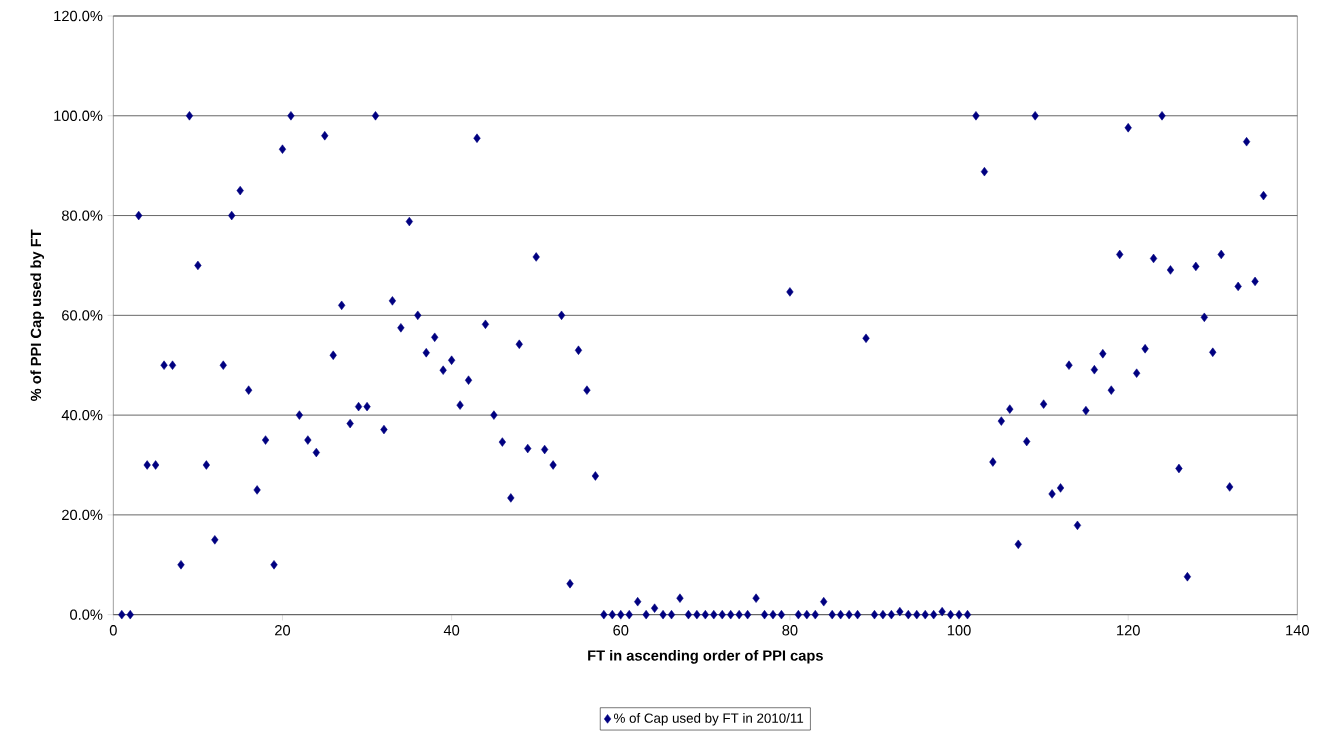 Image resolution: width=1332 pixels, height=736 pixels. I want to click on y-tick-label: 0.0%, so click(86, 614).